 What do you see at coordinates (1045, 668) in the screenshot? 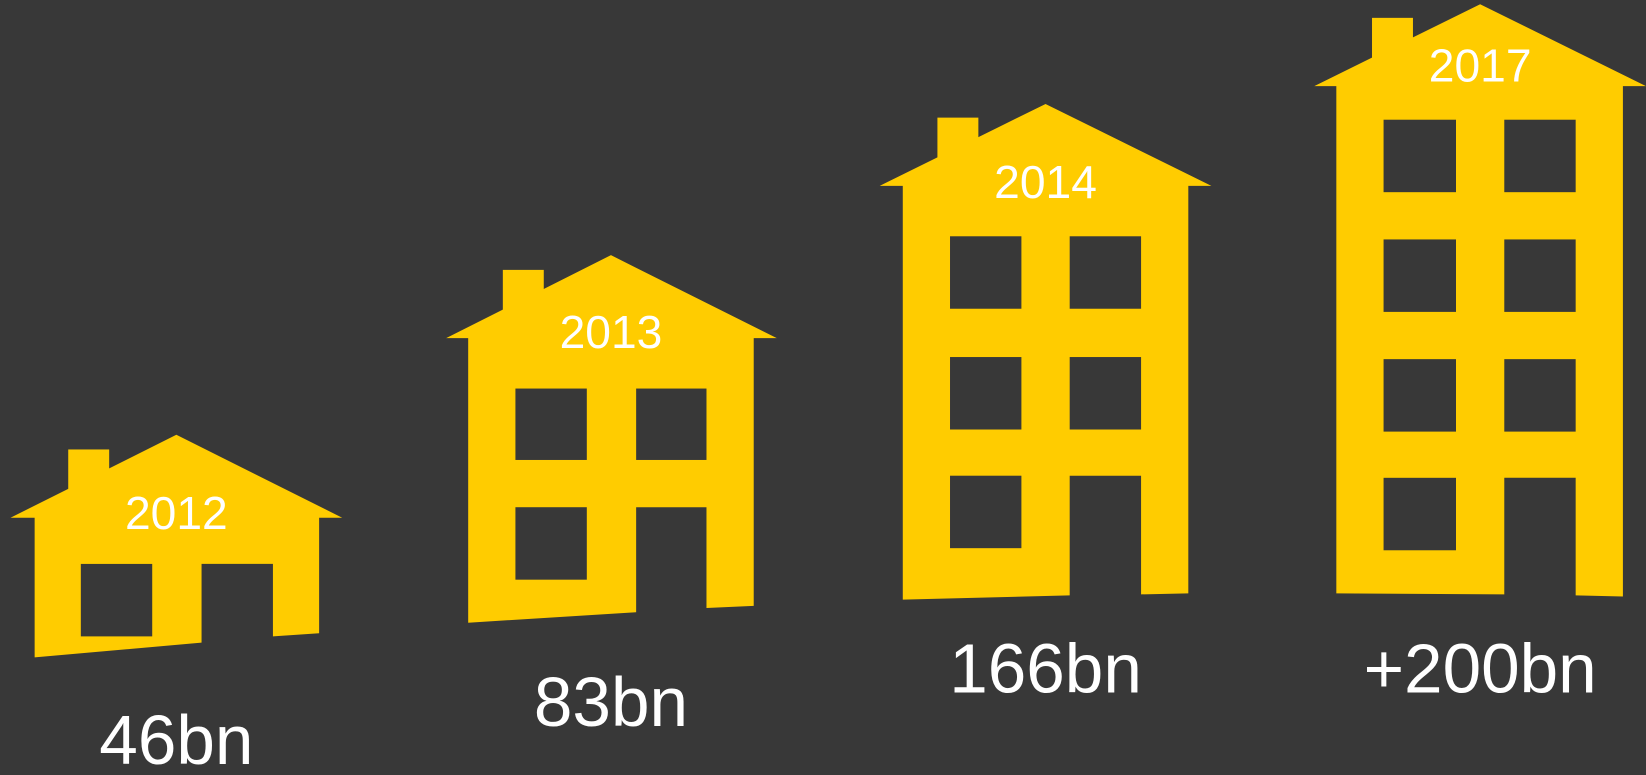
I see `value-label: 166bn` at bounding box center [1045, 668].